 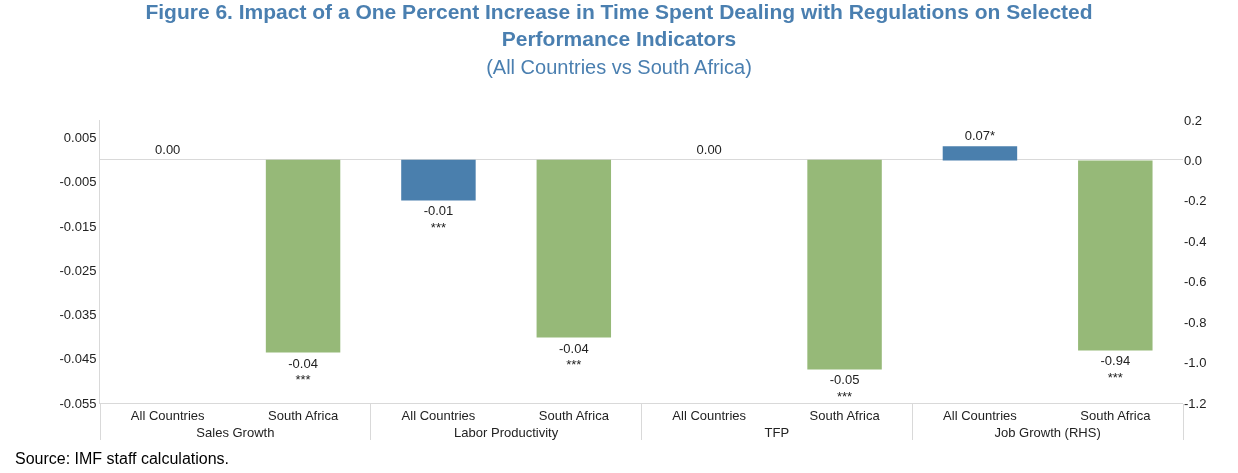 What do you see at coordinates (80, 138) in the screenshot?
I see `y-tick-label: 0.005` at bounding box center [80, 138].